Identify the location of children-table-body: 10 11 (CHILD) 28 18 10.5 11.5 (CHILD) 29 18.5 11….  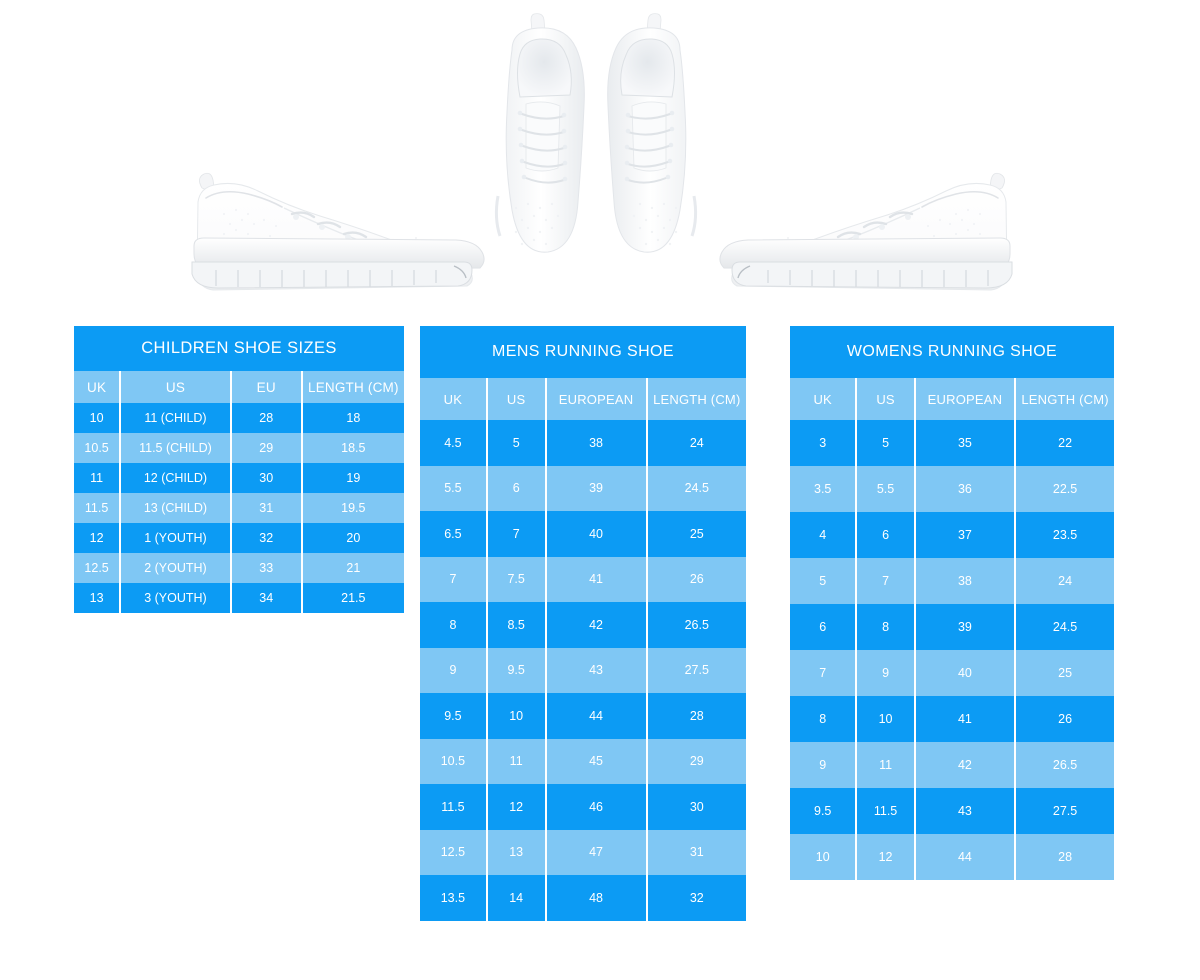
(239, 508).